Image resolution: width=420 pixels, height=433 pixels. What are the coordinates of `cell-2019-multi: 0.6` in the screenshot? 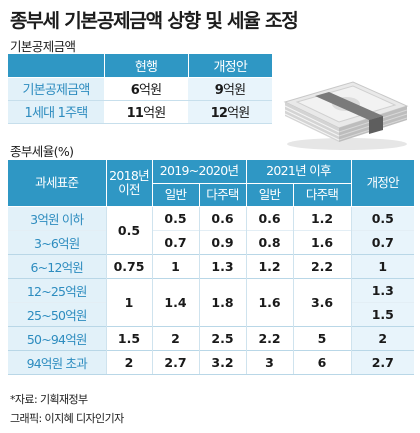 It's located at (222, 217).